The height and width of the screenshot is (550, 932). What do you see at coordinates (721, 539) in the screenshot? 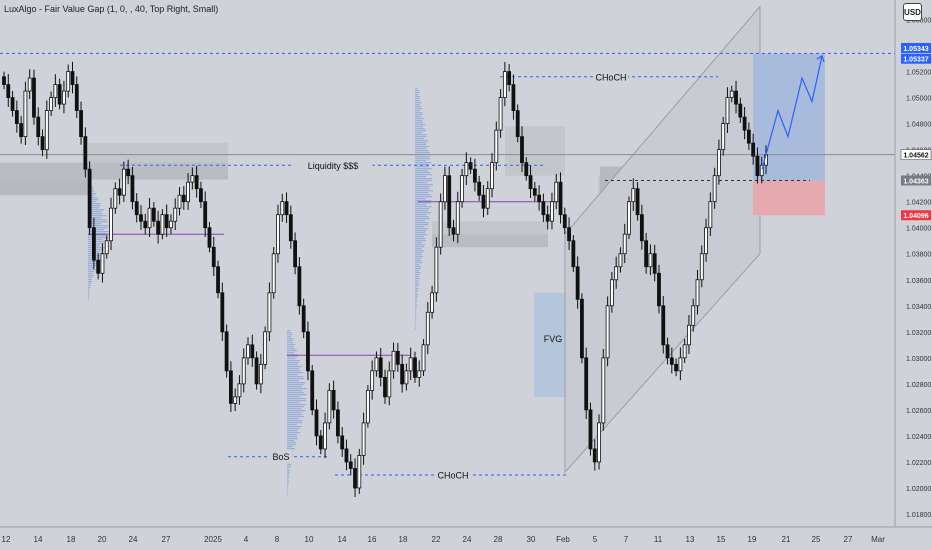
I see `x-tick-label: 15` at bounding box center [721, 539].